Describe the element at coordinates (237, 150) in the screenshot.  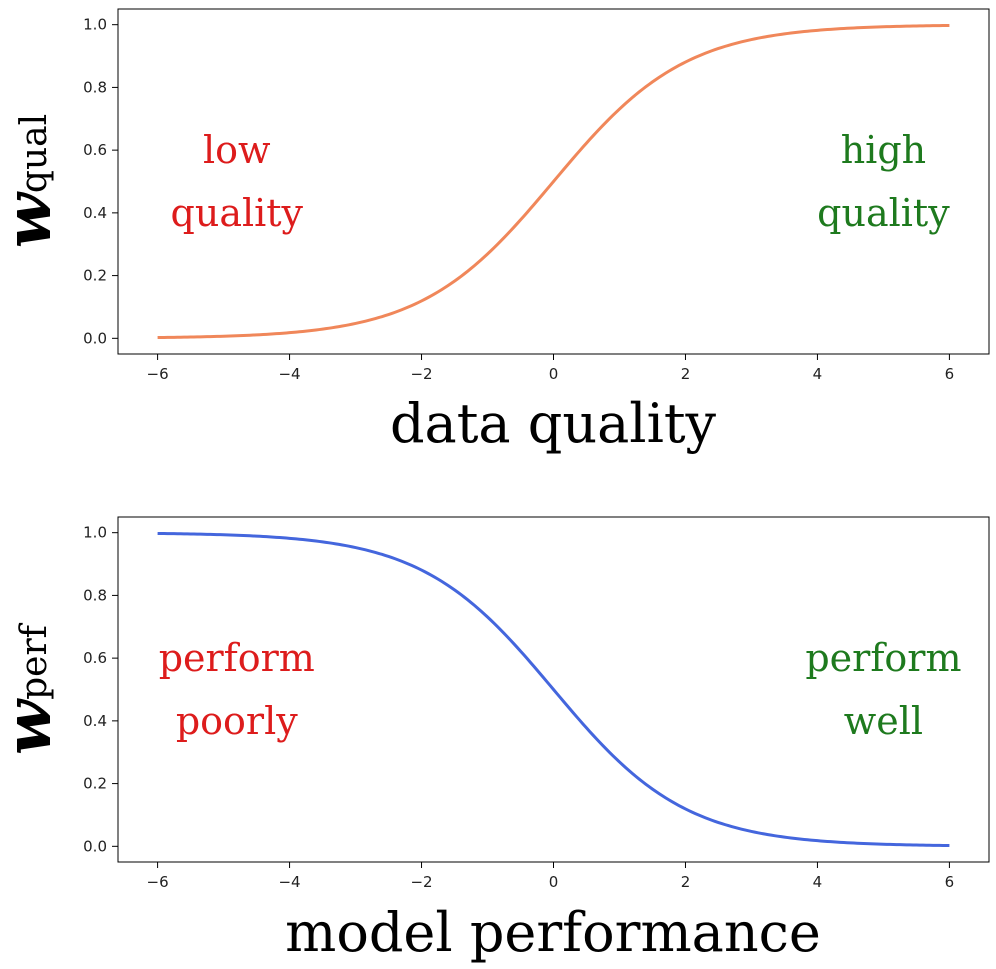
I see `annotation-text-quality: low` at that location.